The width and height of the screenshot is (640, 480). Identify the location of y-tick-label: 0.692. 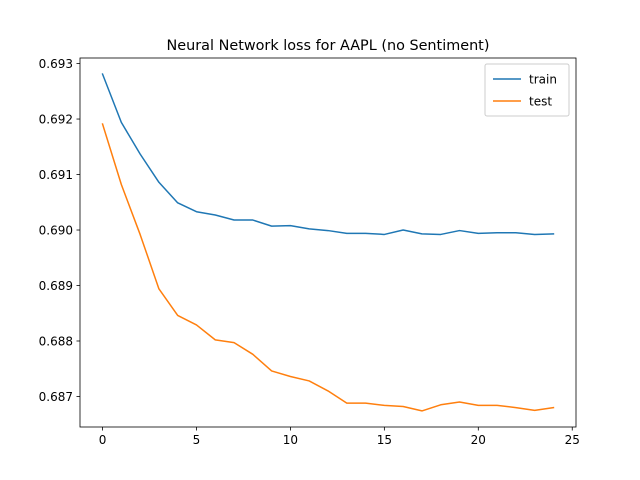
(56, 119).